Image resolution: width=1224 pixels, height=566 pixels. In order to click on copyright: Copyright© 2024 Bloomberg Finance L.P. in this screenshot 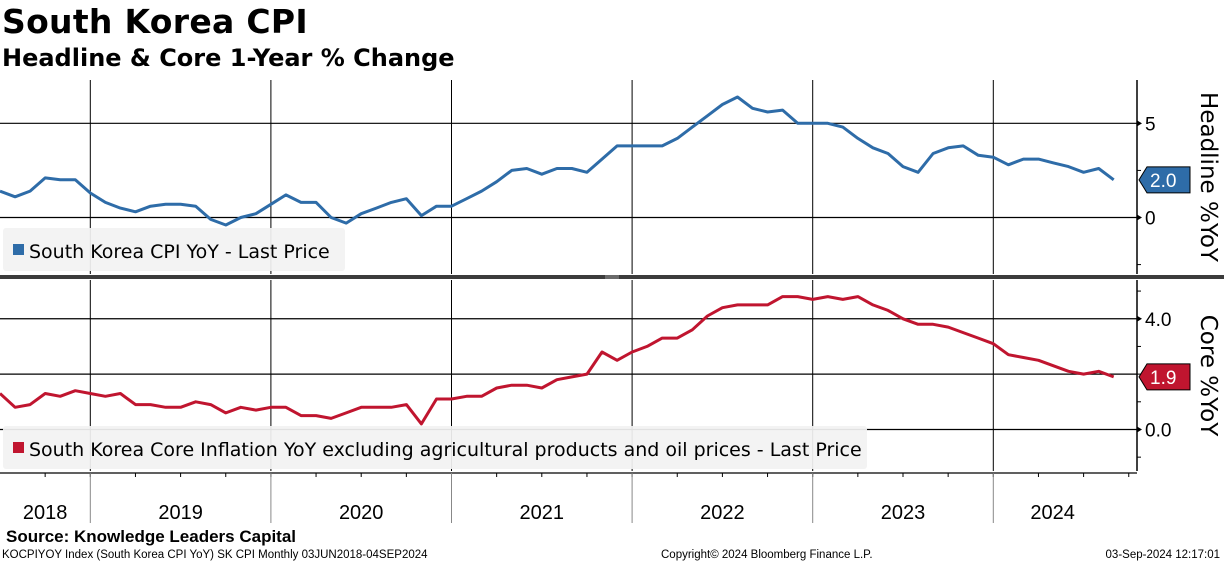, I will do `click(767, 555)`.